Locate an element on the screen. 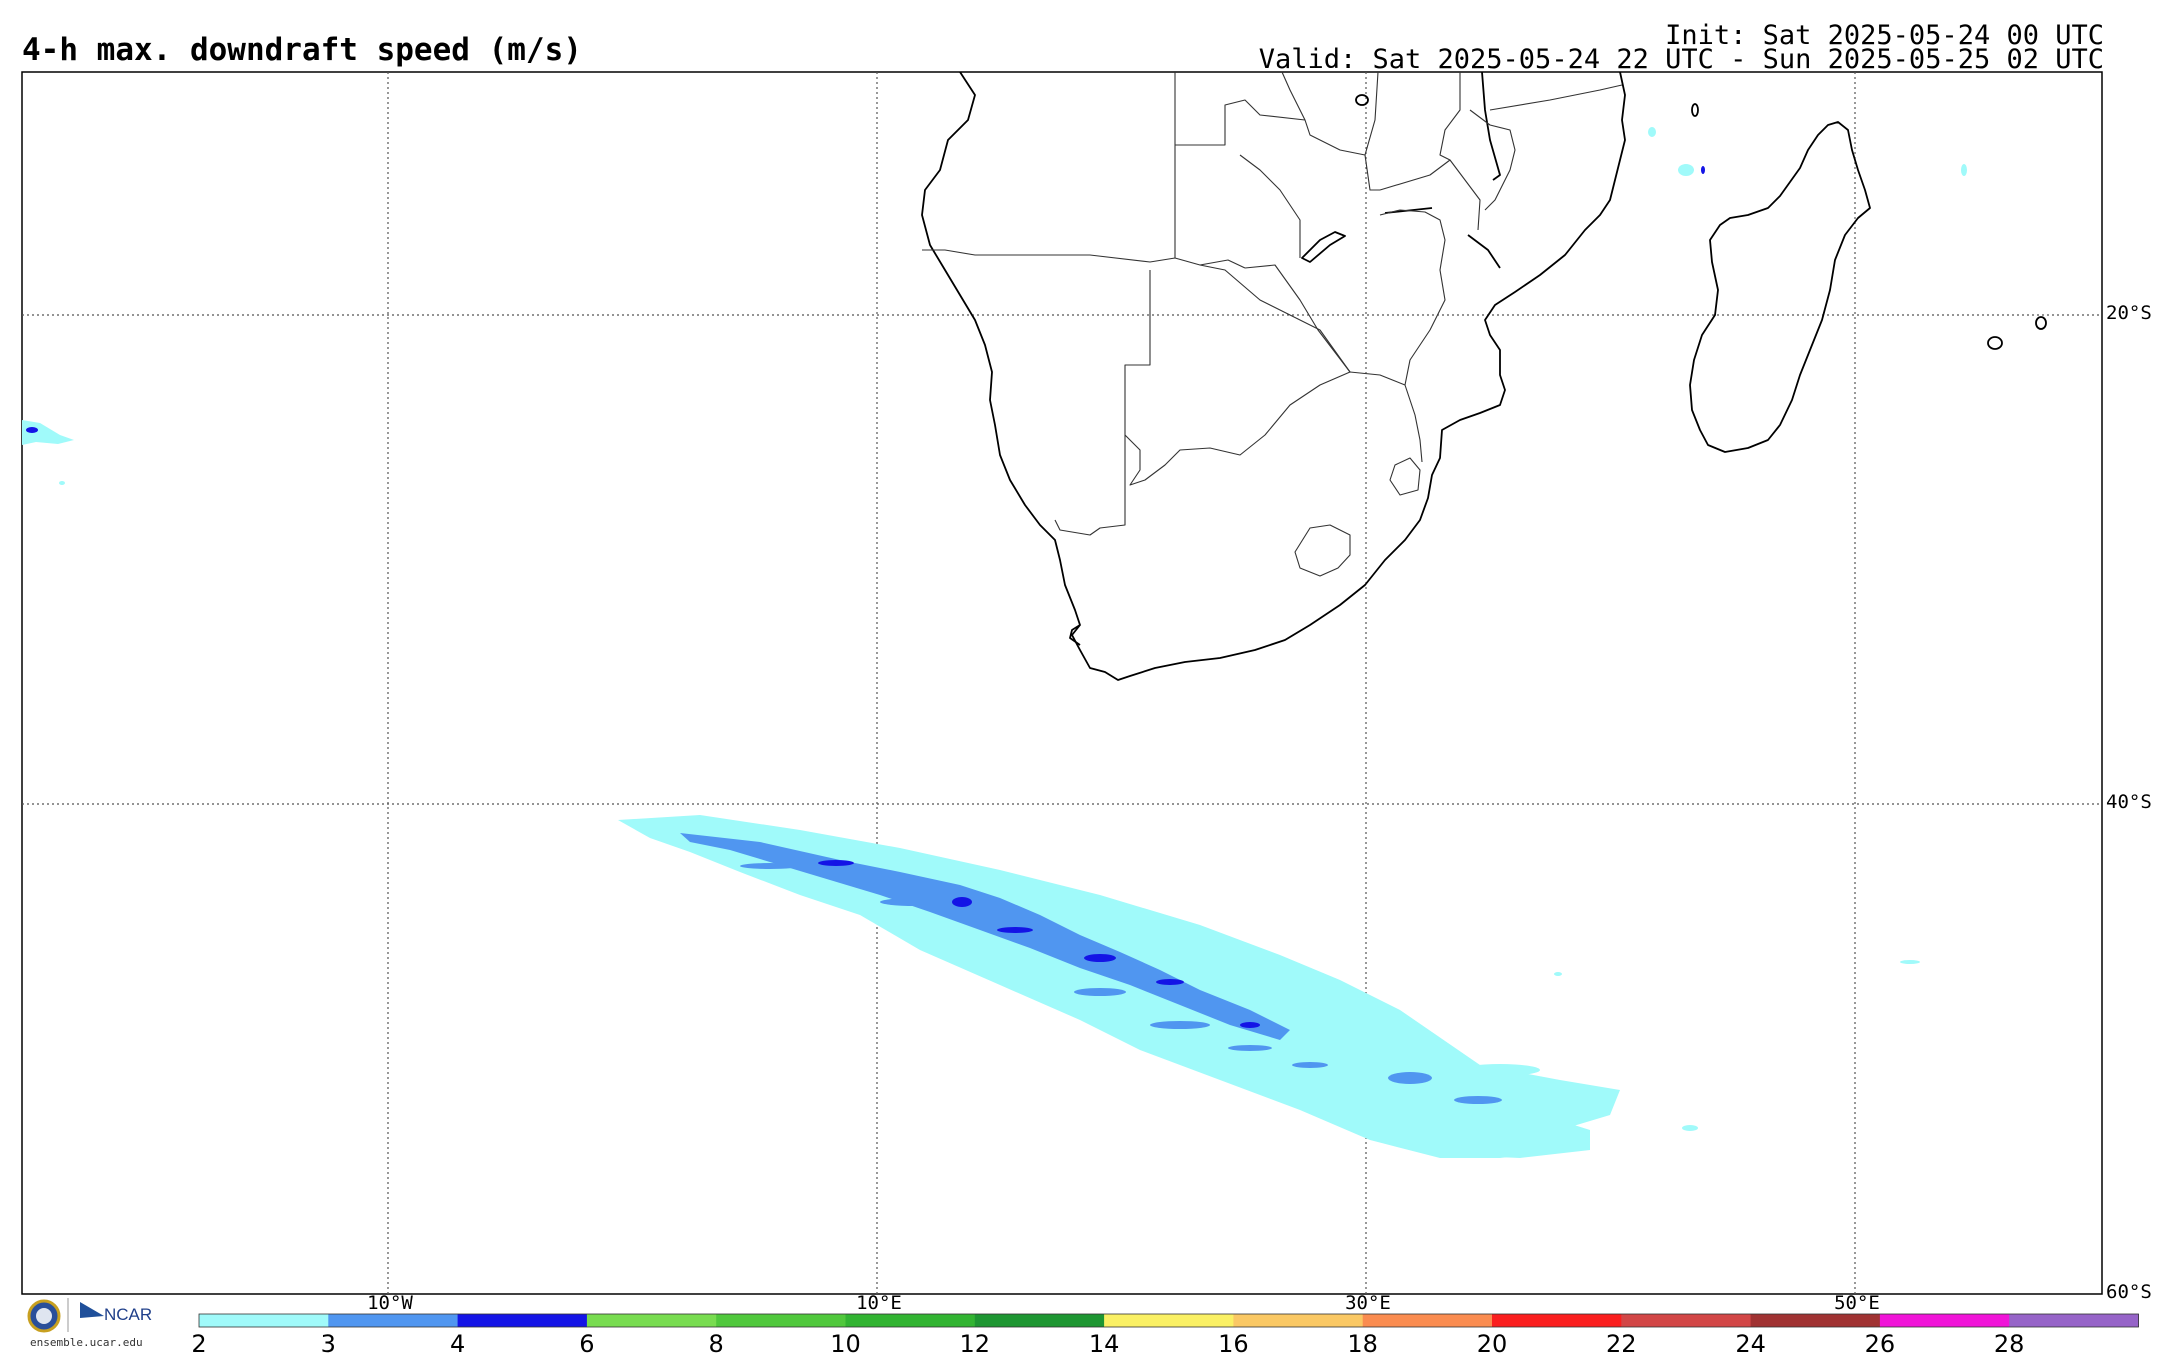  logo-badge: NCAR is located at coordinates (89, 1315).